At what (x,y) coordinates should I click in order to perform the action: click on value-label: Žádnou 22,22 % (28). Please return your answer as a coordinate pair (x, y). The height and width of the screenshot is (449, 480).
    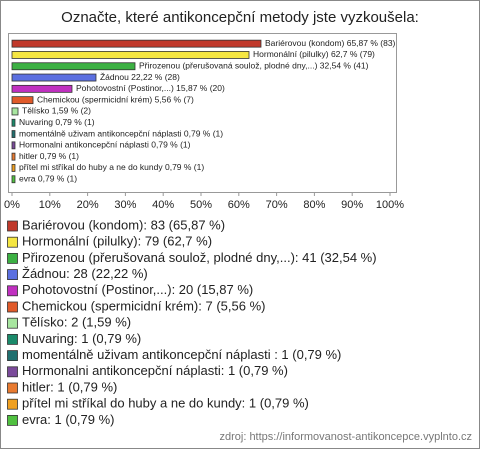
    Looking at the image, I should click on (140, 77).